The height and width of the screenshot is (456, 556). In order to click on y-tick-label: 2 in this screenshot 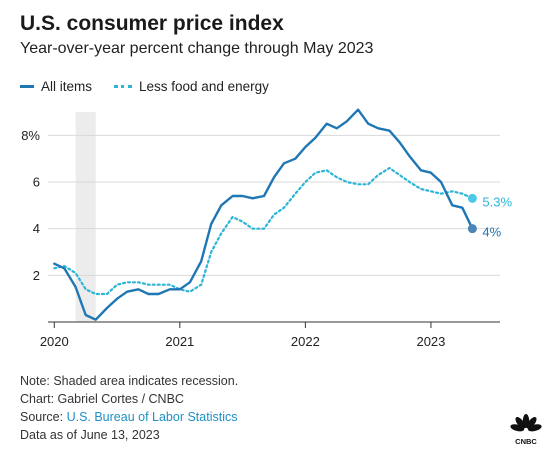, I will do `click(36, 275)`.